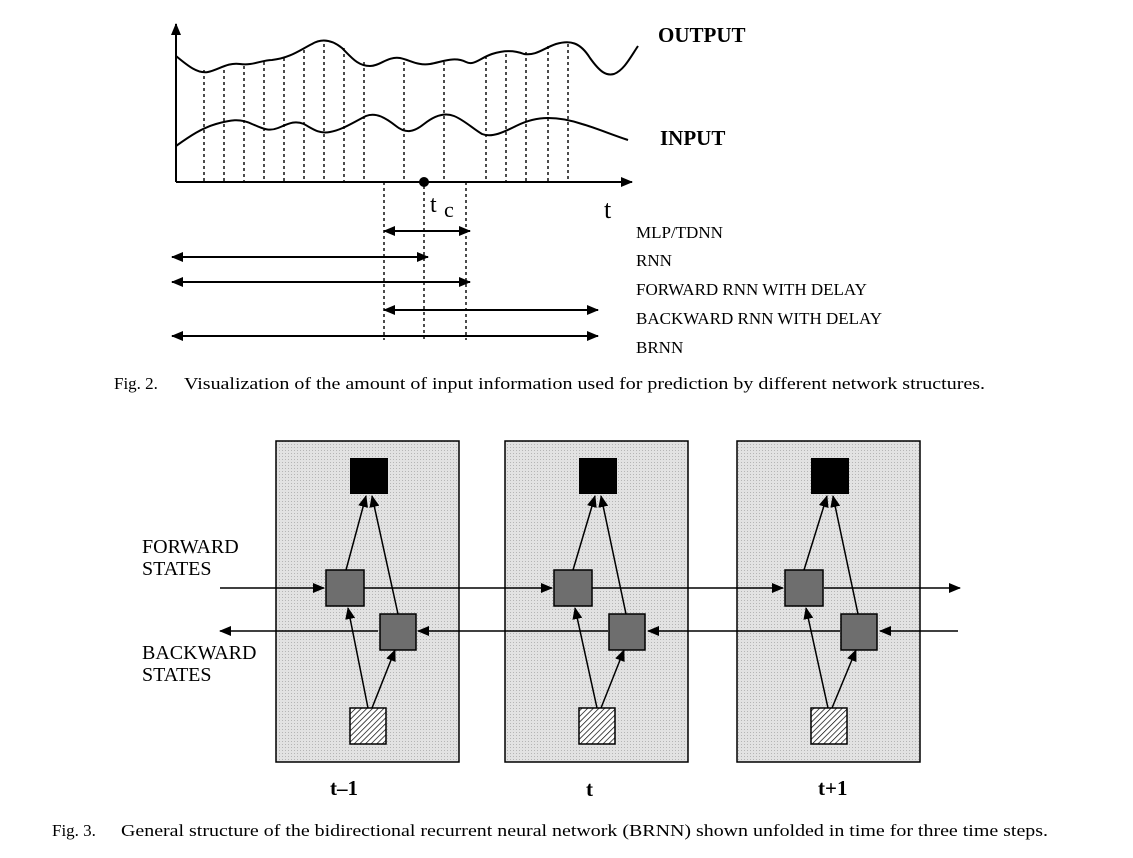 This screenshot has width=1133, height=858. Describe the element at coordinates (627, 632) in the screenshot. I see `backward-state-unit-t` at that location.